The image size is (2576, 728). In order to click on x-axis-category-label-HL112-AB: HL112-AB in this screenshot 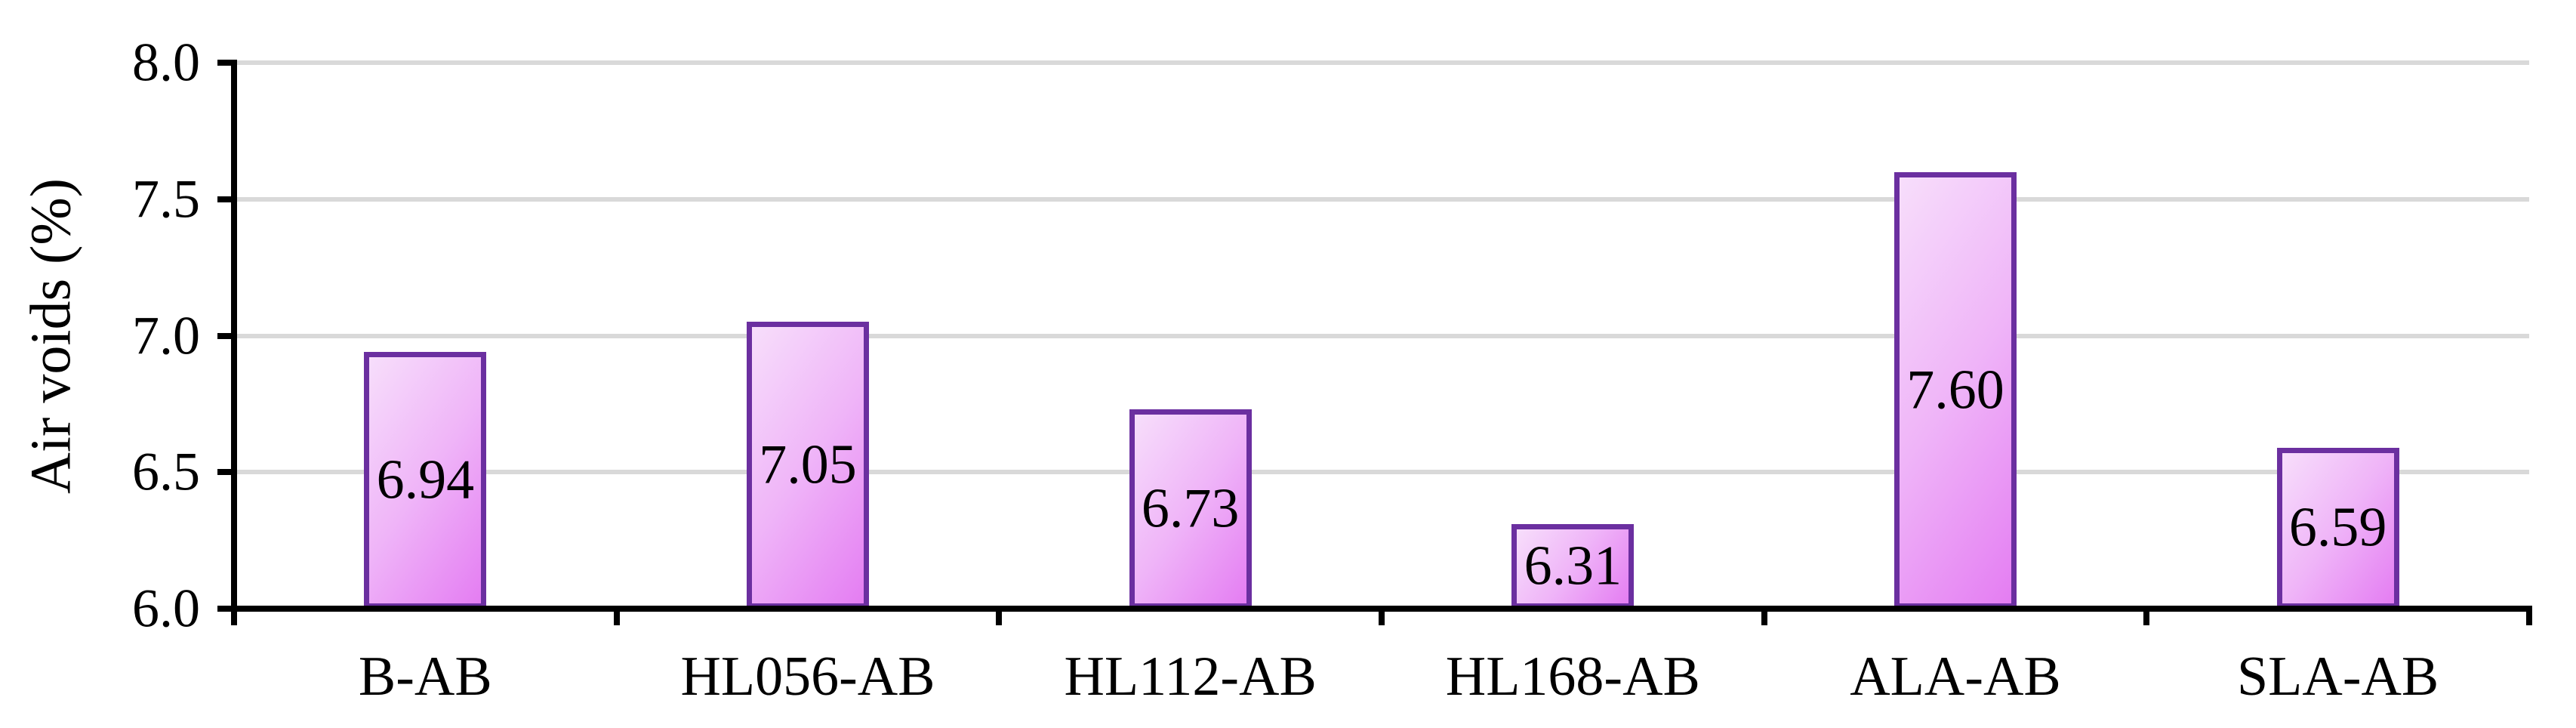, I will do `click(1190, 677)`.